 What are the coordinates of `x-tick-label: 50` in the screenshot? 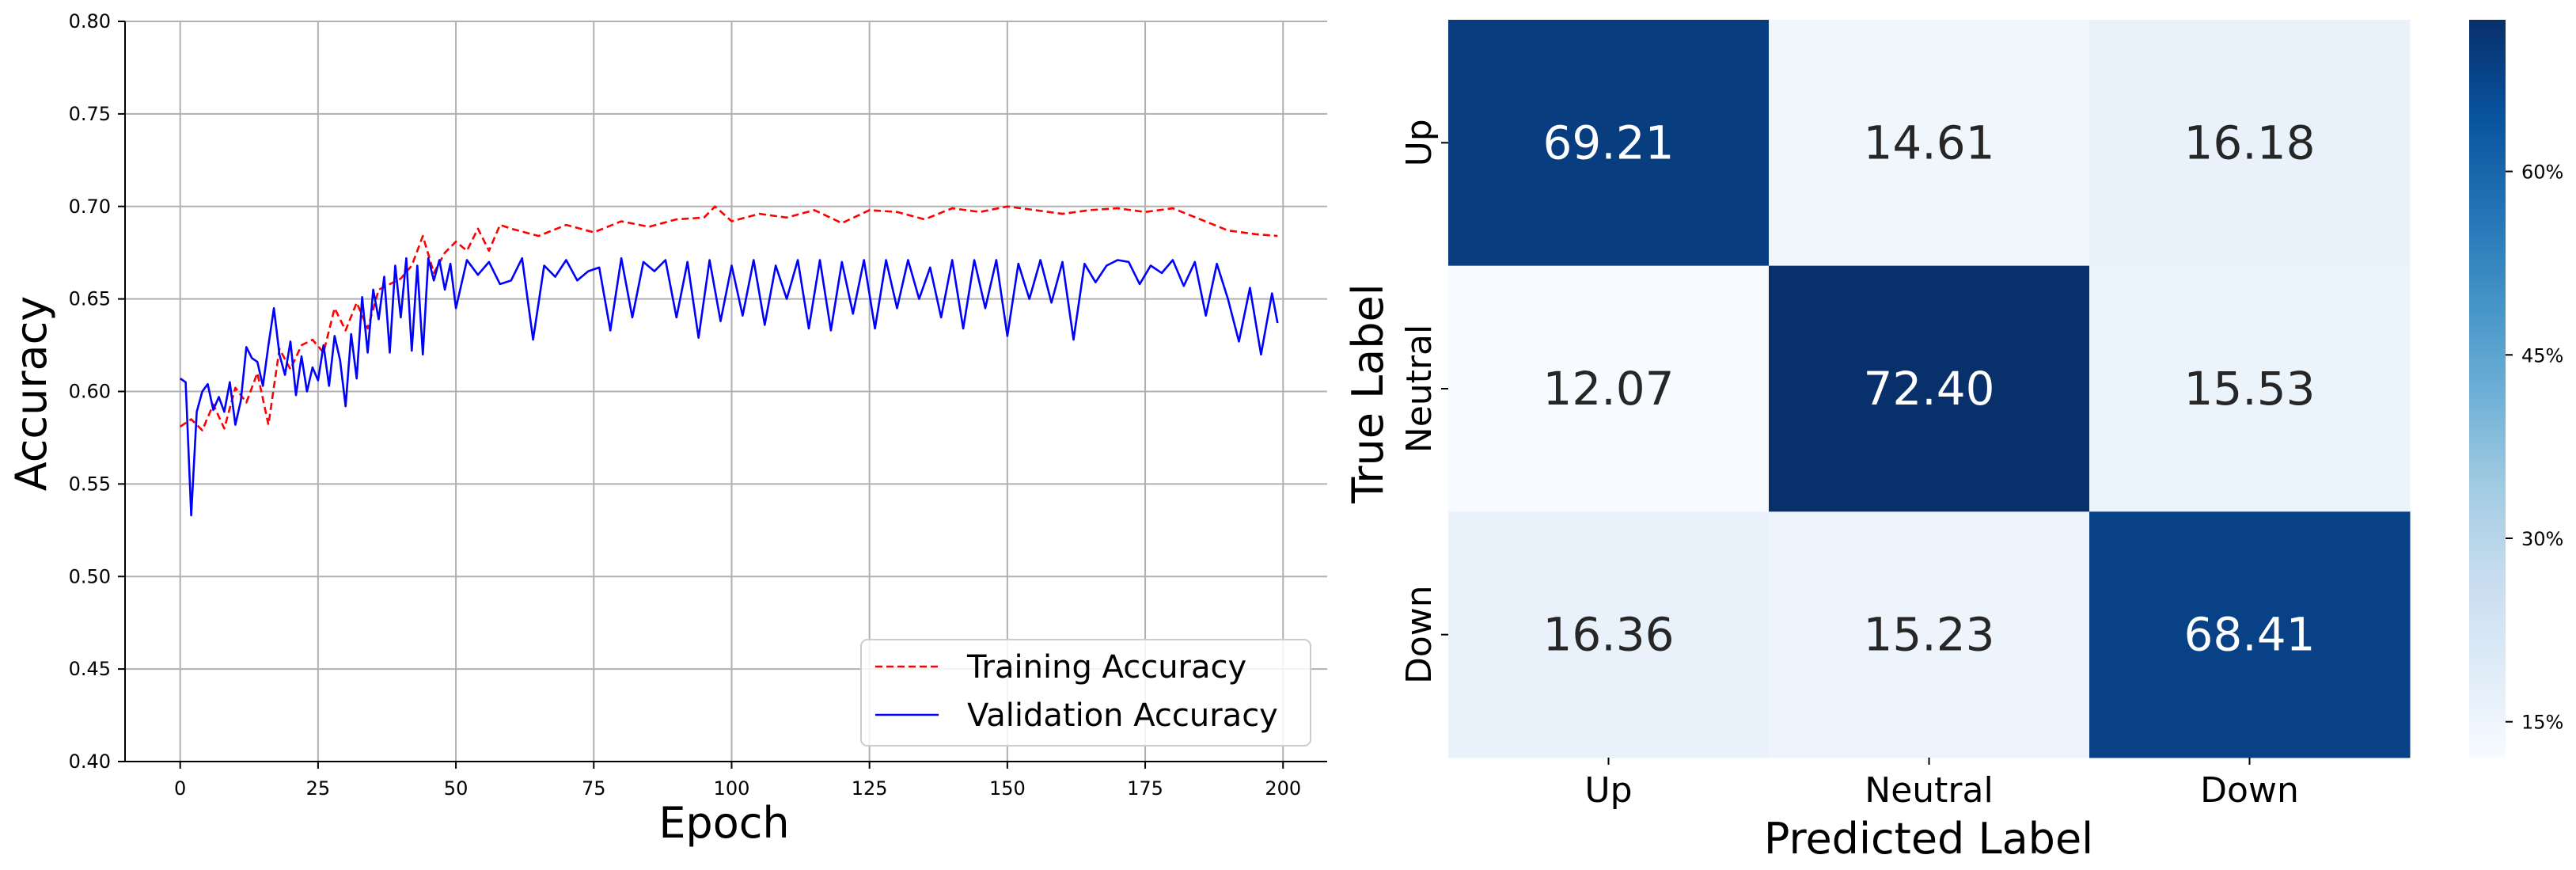 It's located at (456, 788).